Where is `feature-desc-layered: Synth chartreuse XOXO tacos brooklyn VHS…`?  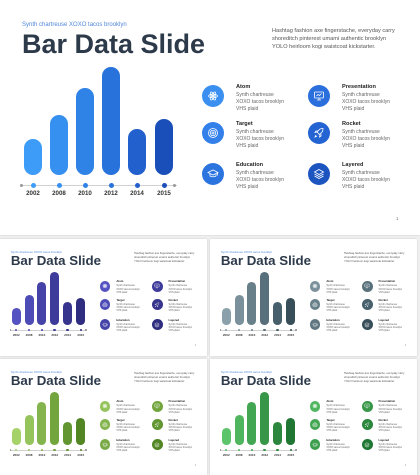
feature-desc-layered: Synth chartreuse XOXO tacos brooklyn VHS… is located at coordinates (180, 327).